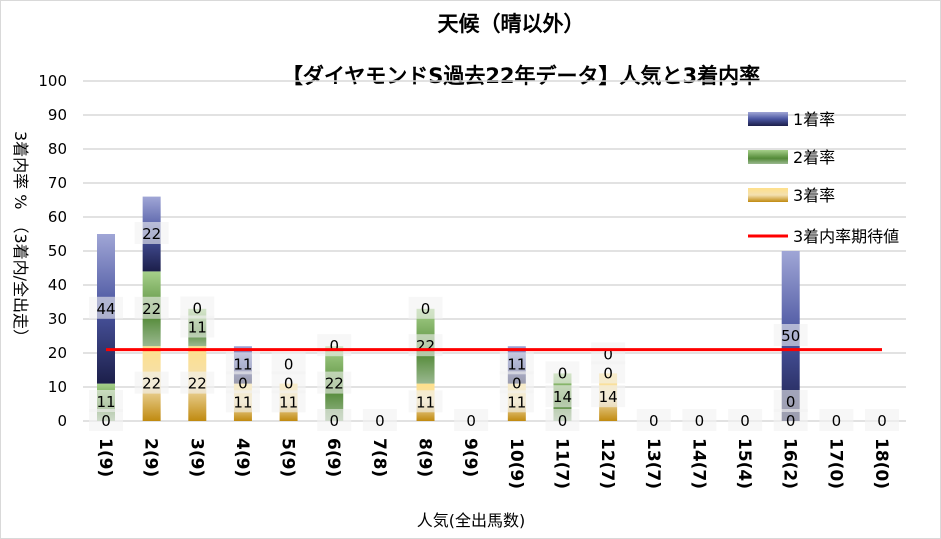 The width and height of the screenshot is (941, 539). Describe the element at coordinates (57, 319) in the screenshot. I see `y-tick-label: 30` at that location.